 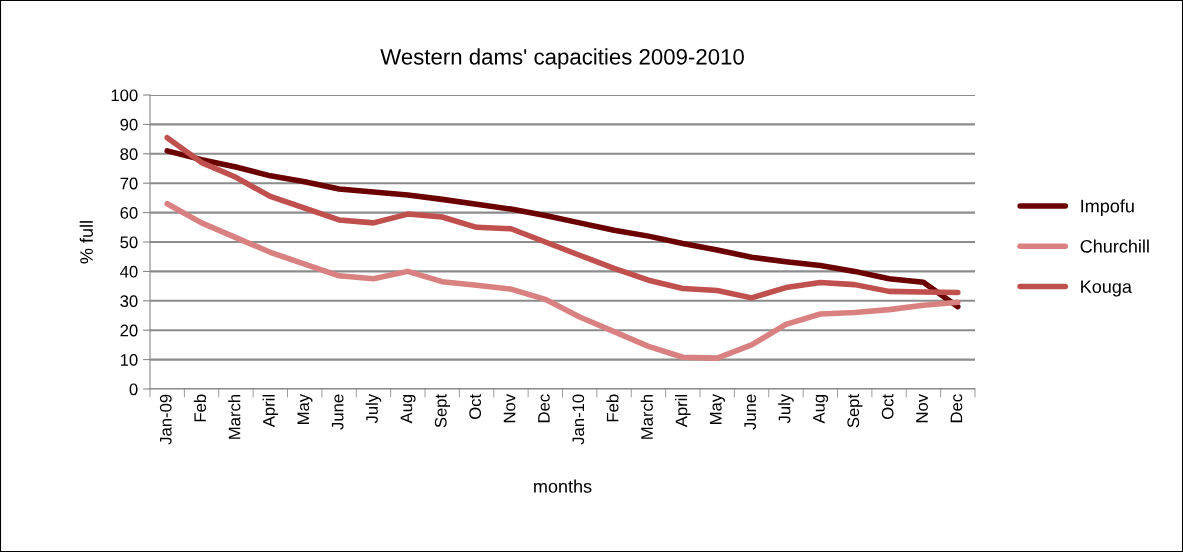 What do you see at coordinates (1106, 288) in the screenshot?
I see `legend-label: Kouga` at bounding box center [1106, 288].